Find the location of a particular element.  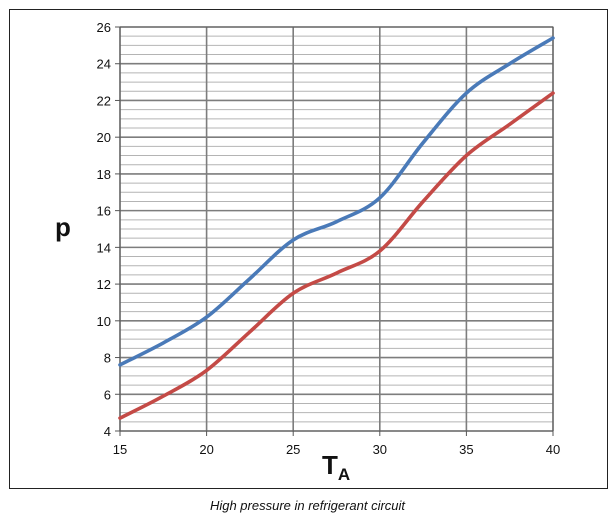

x-tick-label: 30 is located at coordinates (380, 449).